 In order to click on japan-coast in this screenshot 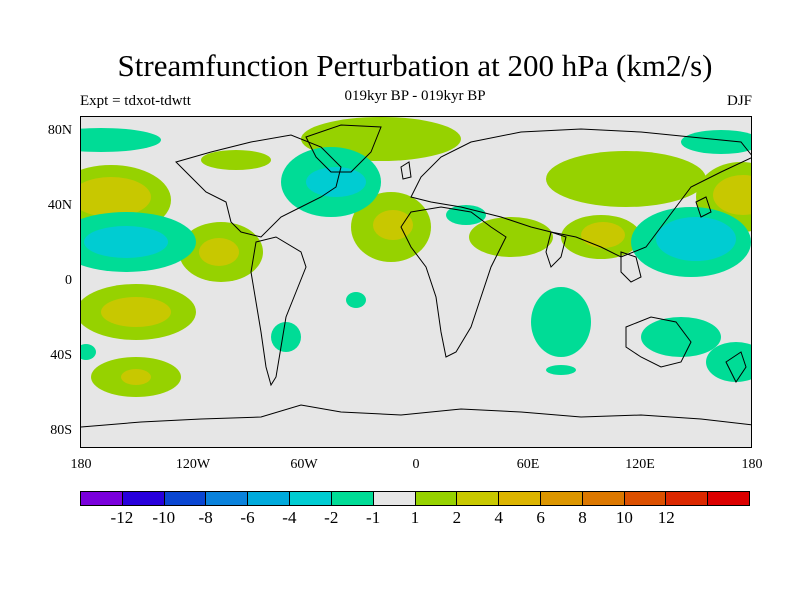, I will do `click(703, 207)`.